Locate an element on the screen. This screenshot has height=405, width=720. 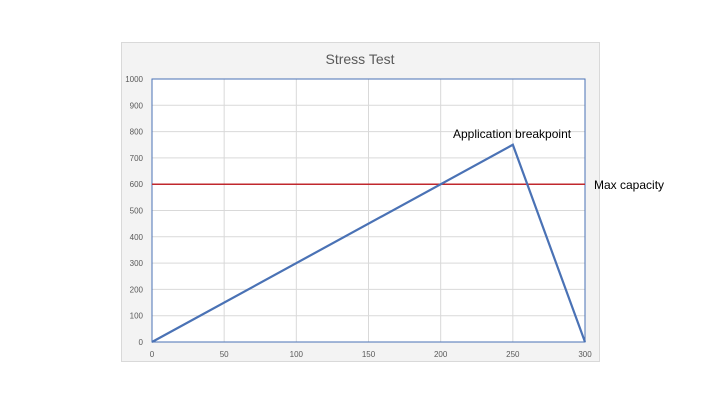
y-tick-label: 200 is located at coordinates (137, 289).